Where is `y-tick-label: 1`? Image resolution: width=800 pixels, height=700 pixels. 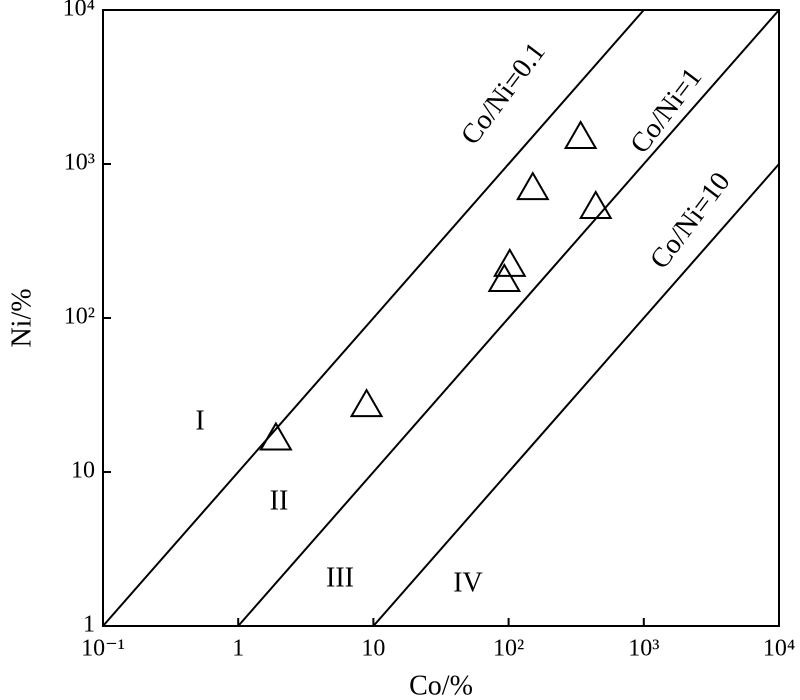
y-tick-label: 1 is located at coordinates (89, 625).